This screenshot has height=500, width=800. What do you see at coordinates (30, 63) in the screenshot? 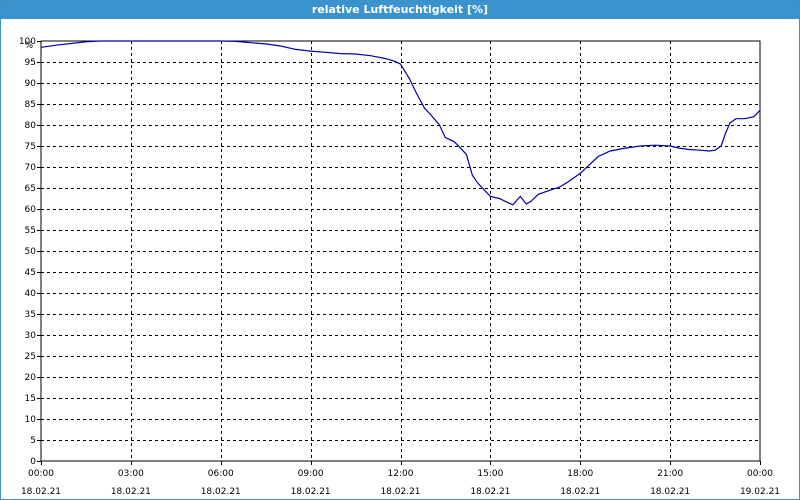
I see `y-tick-label: 95` at bounding box center [30, 63].